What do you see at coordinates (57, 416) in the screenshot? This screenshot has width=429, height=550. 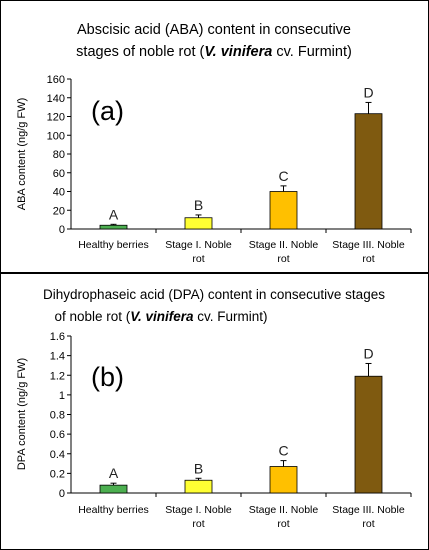 I see `y-tick-label: 0.8` at bounding box center [57, 416].